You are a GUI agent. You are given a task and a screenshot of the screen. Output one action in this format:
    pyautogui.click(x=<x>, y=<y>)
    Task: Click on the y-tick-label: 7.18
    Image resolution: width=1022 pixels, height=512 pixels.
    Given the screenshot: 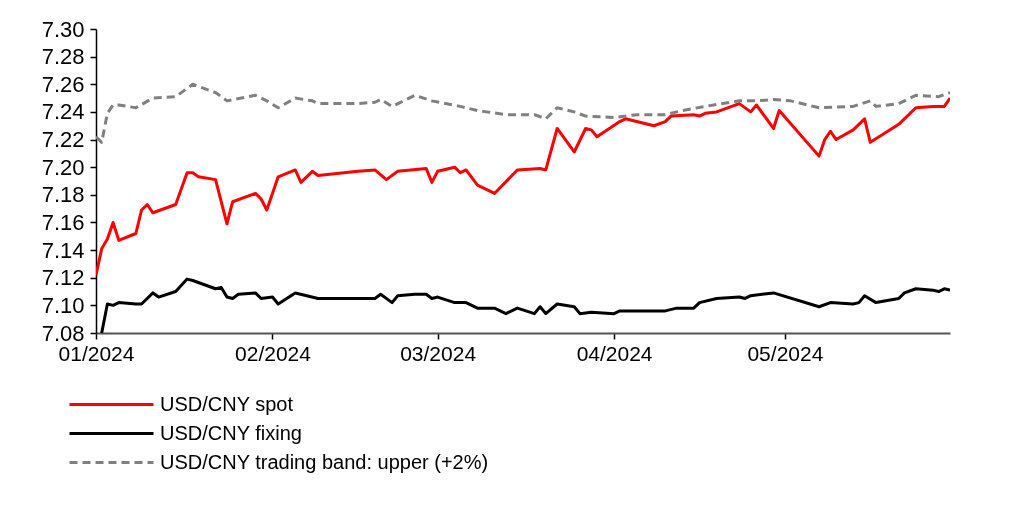 What is the action you would take?
    pyautogui.click(x=63, y=195)
    